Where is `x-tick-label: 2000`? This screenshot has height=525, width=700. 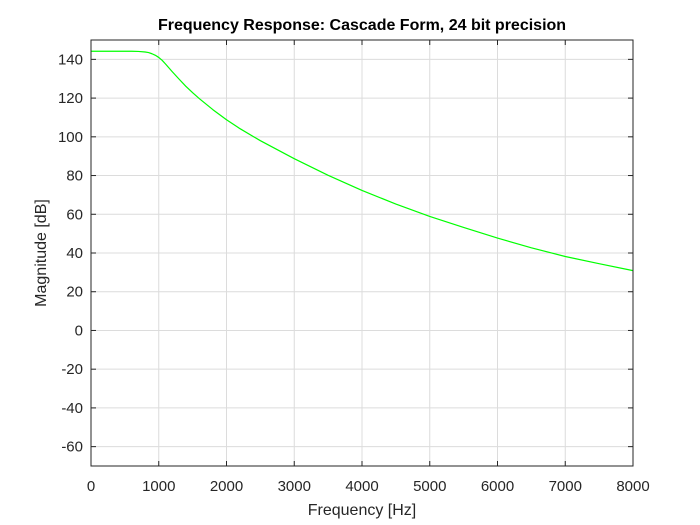
x-tick-label: 2000 is located at coordinates (226, 486).